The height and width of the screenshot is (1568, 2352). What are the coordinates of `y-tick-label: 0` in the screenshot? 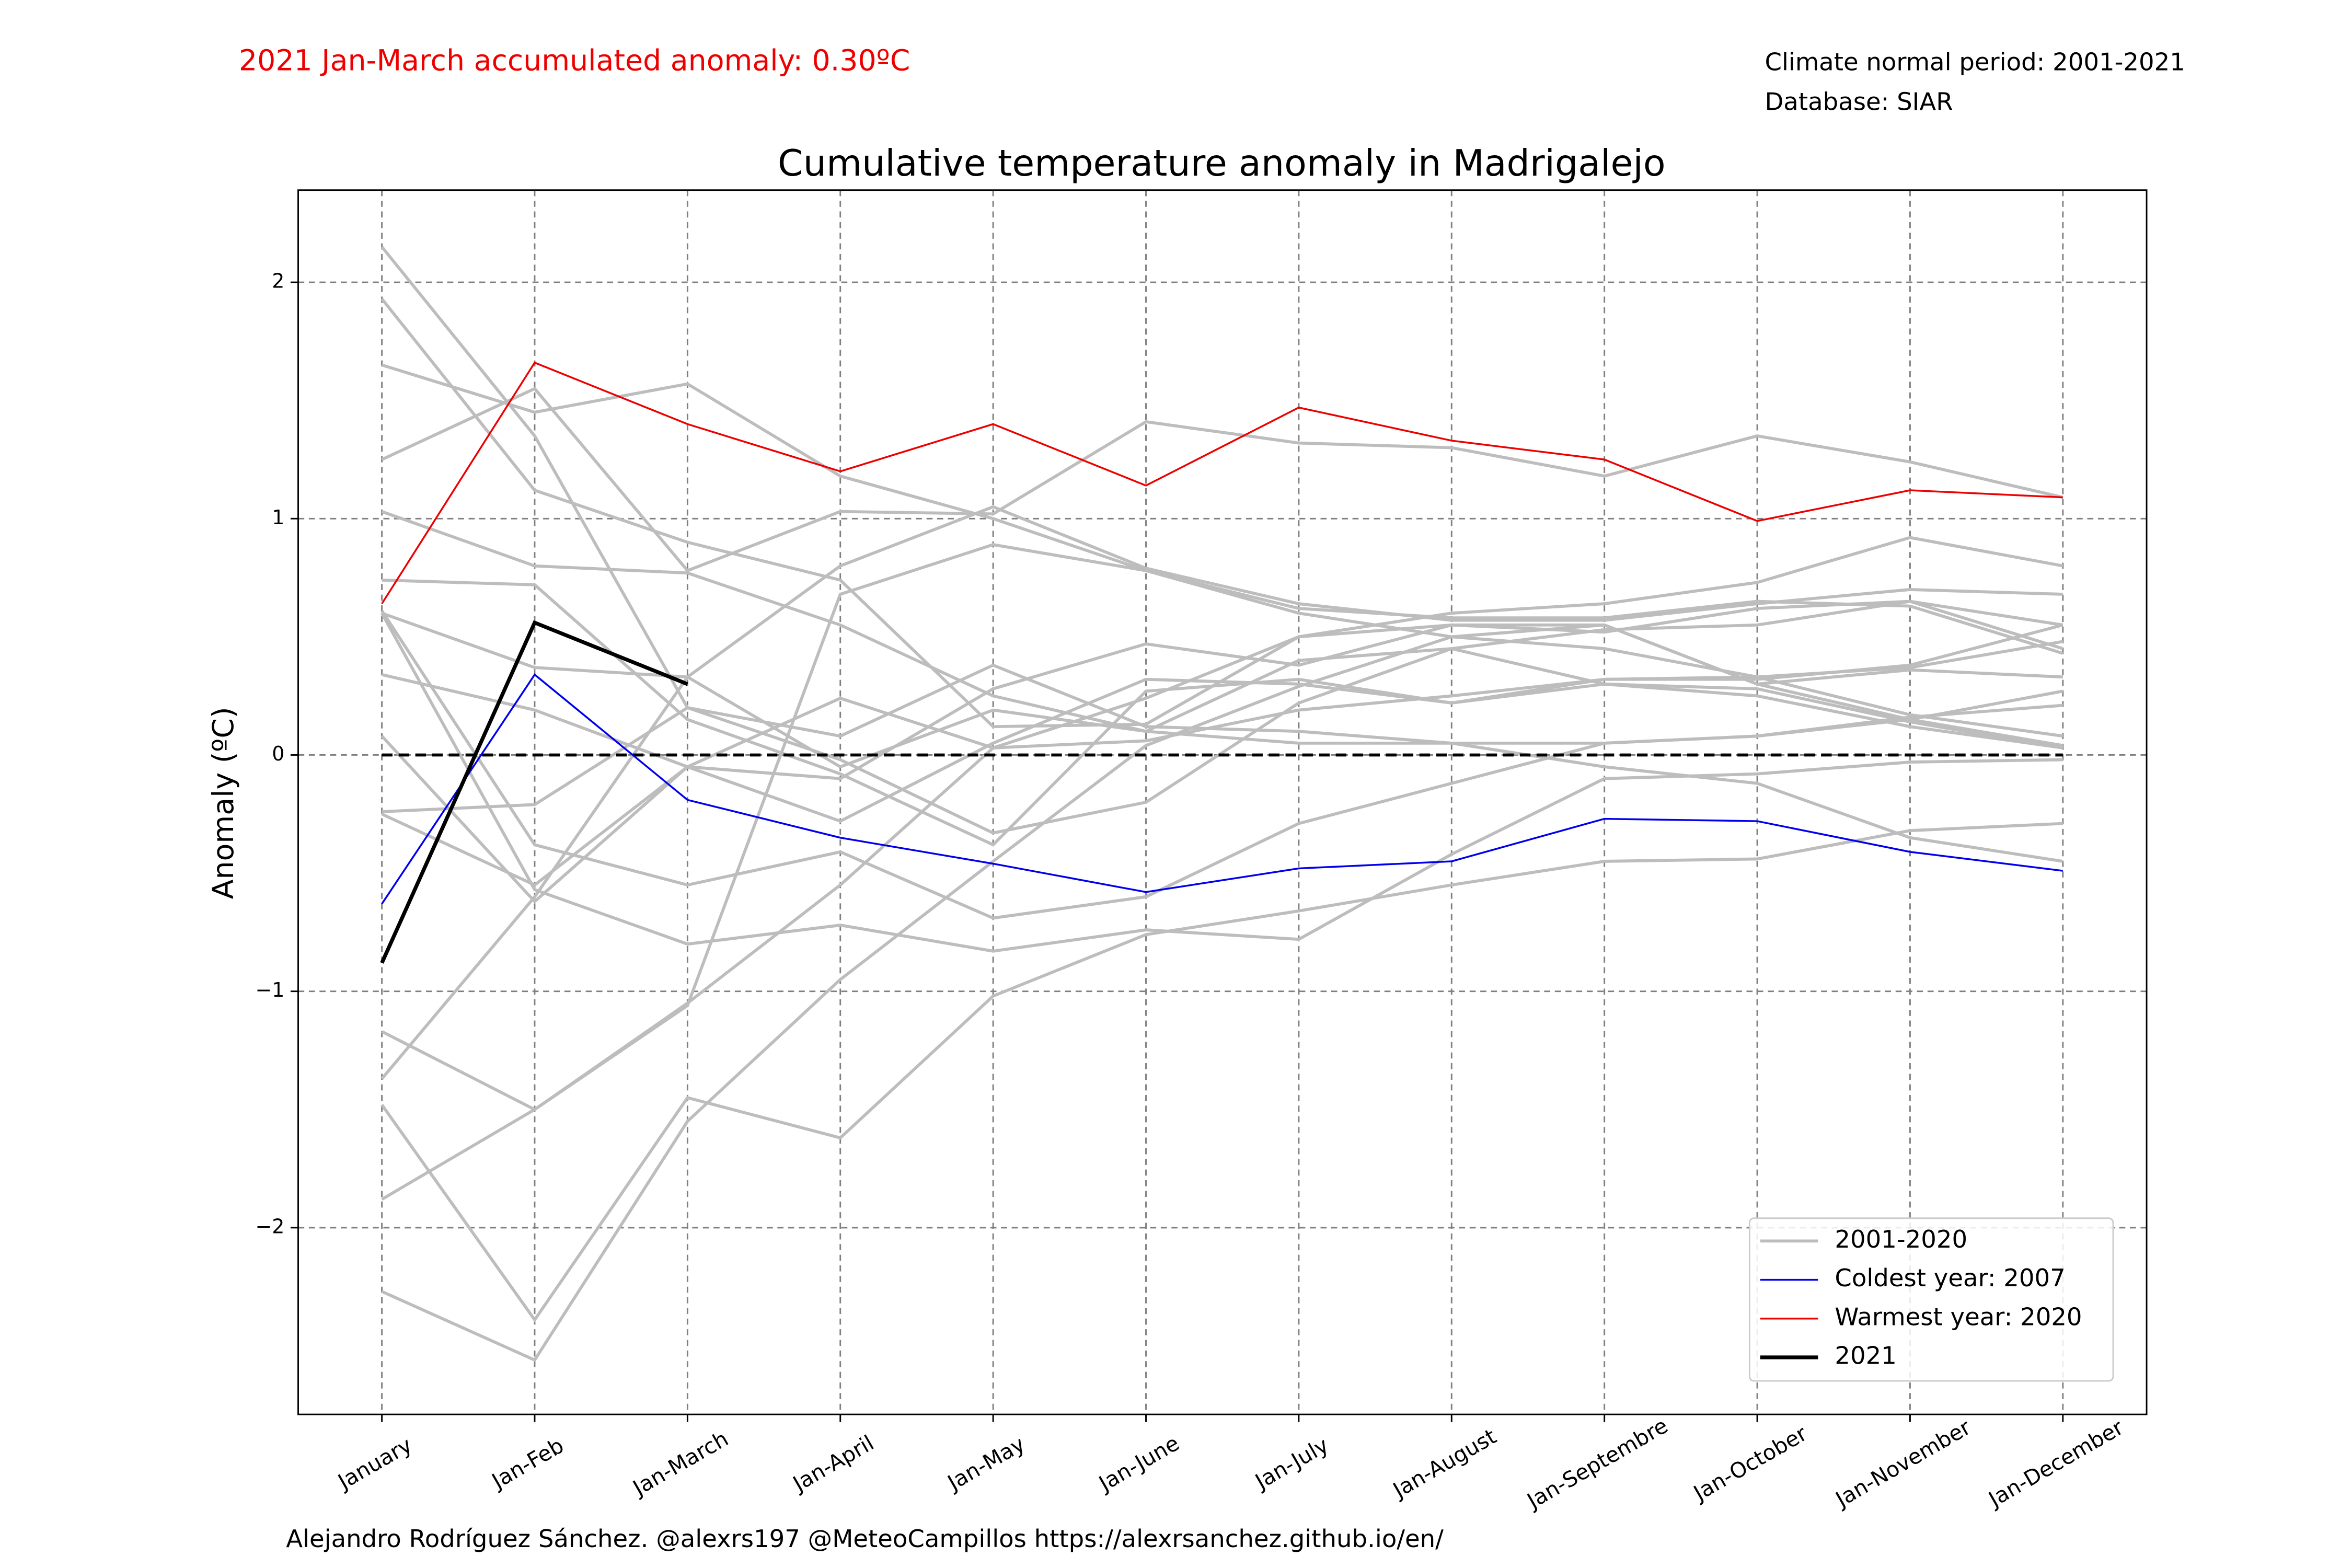 It's located at (278, 753).